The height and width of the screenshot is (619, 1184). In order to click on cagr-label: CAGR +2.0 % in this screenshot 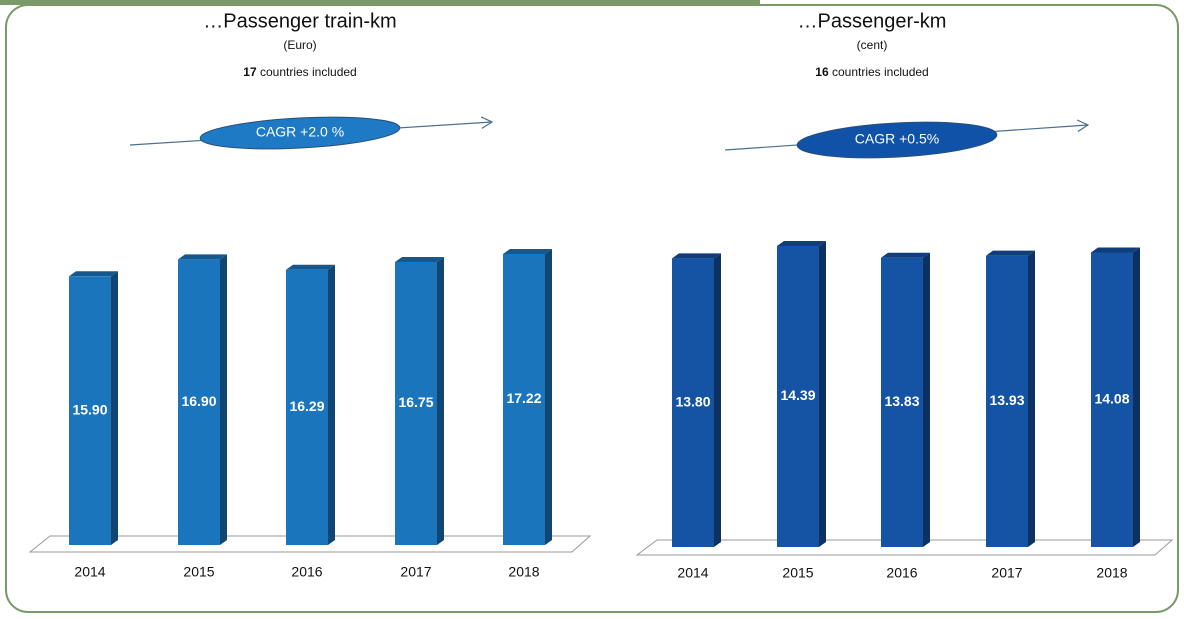, I will do `click(300, 132)`.